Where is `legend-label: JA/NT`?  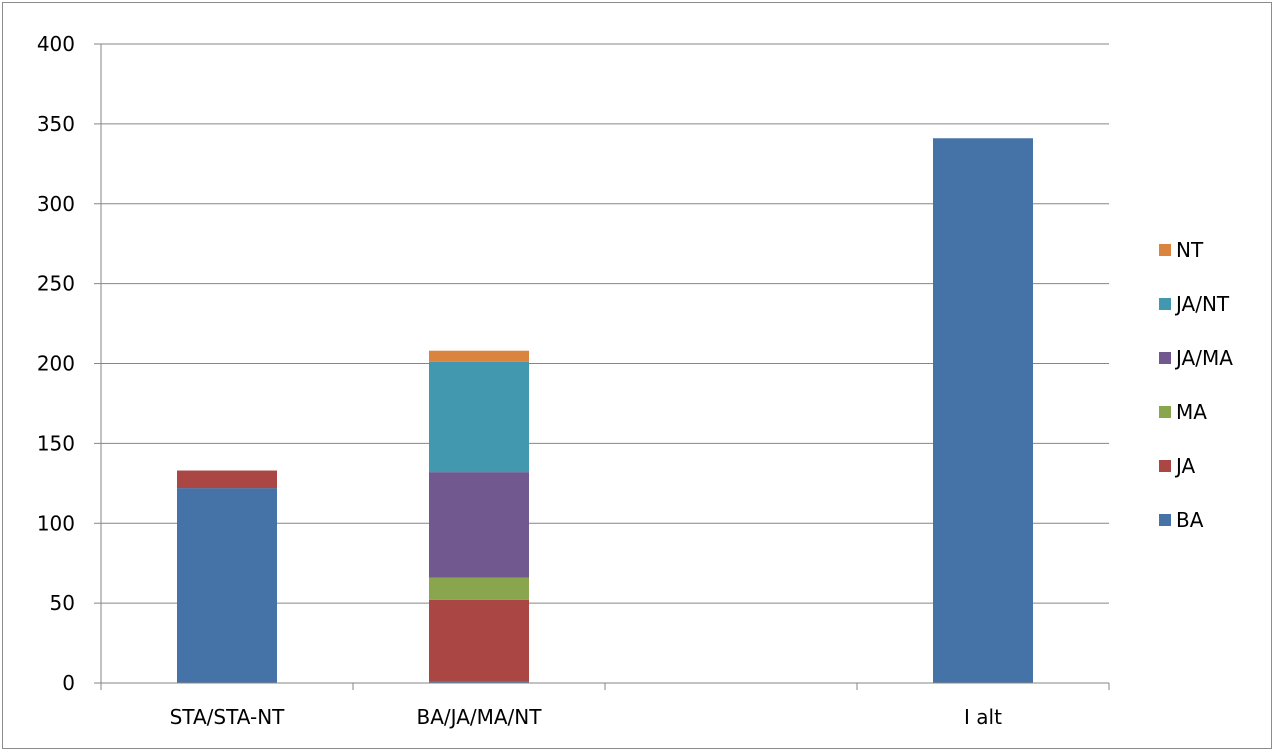 legend-label: JA/NT is located at coordinates (1202, 304).